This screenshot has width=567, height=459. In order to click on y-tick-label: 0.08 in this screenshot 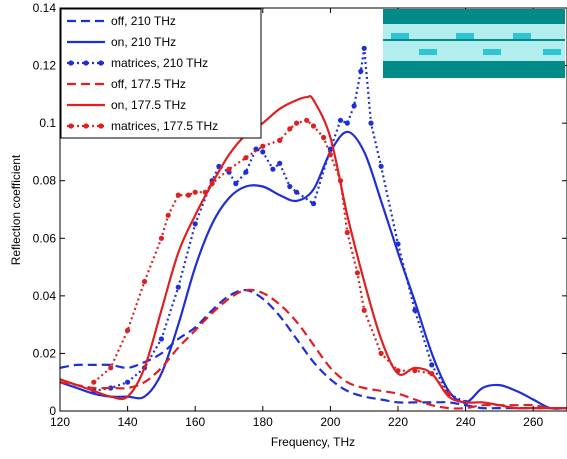, I will do `click(45, 181)`.